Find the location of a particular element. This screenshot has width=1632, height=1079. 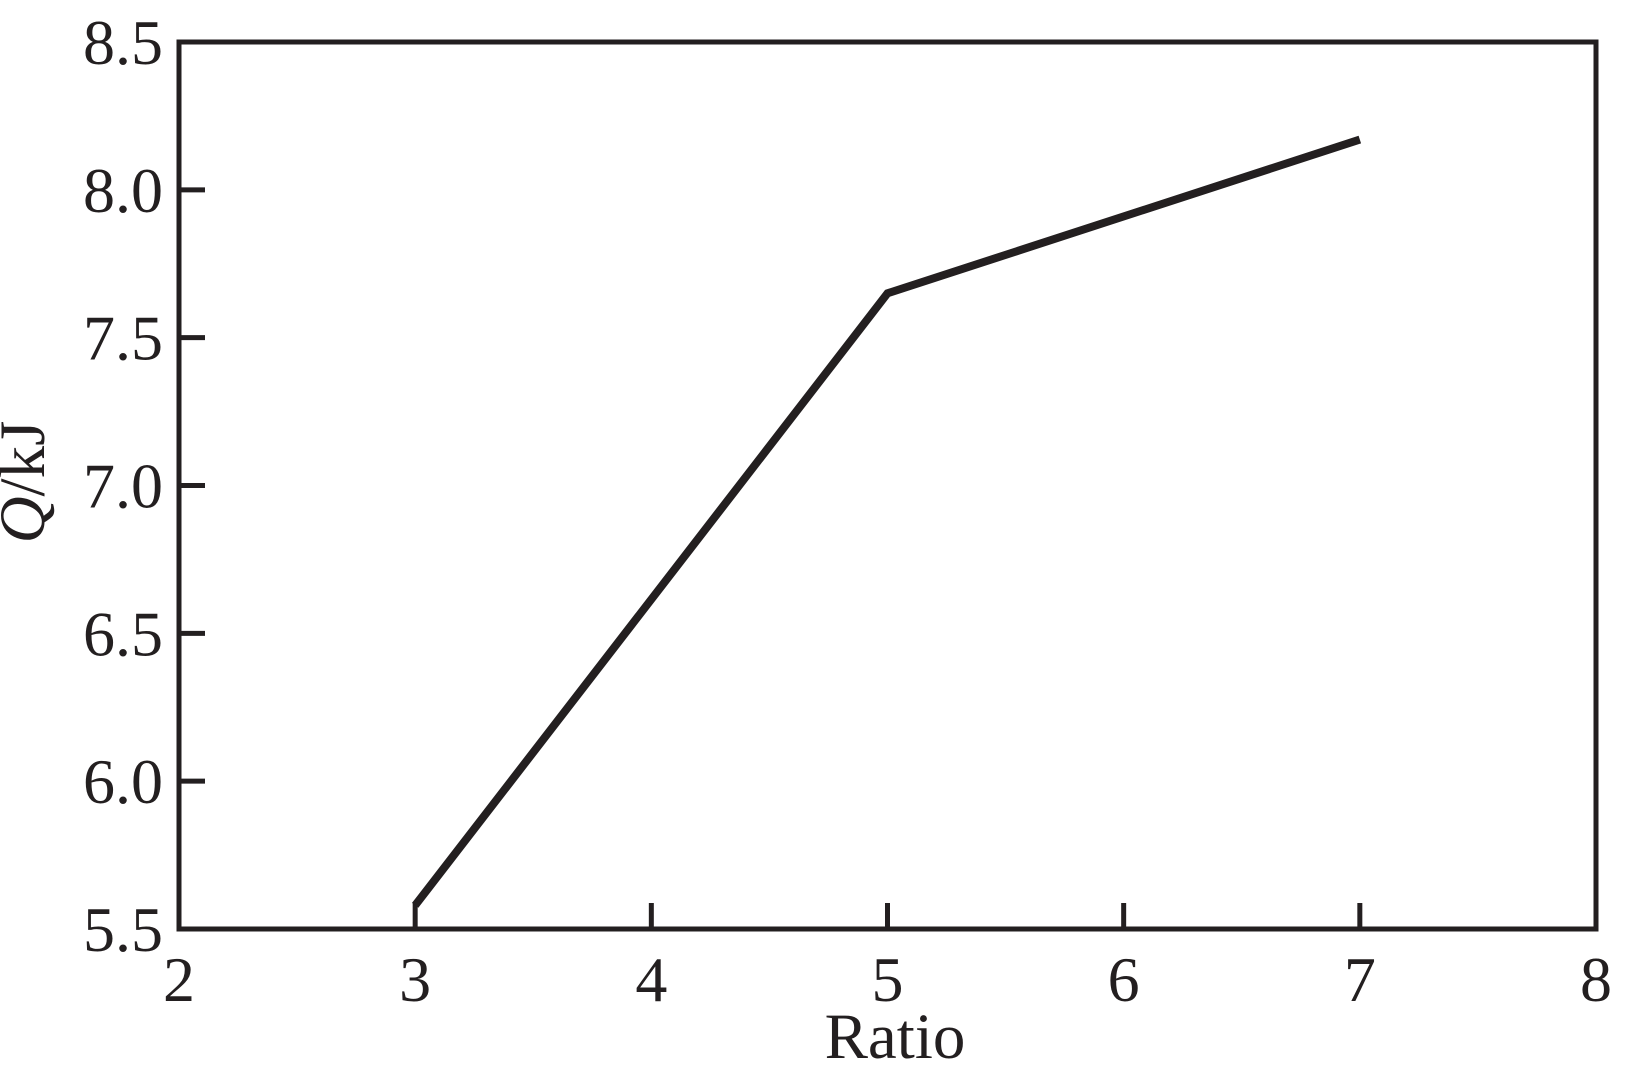

y-tick-label: 5.5 is located at coordinates (123, 929).